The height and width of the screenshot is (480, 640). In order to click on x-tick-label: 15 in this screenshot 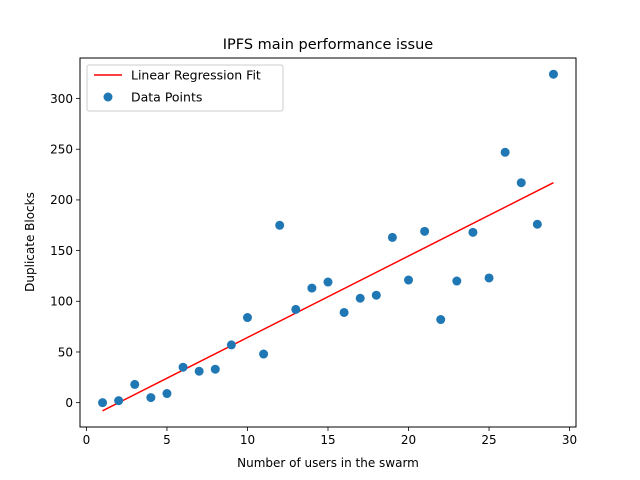, I will do `click(327, 440)`.